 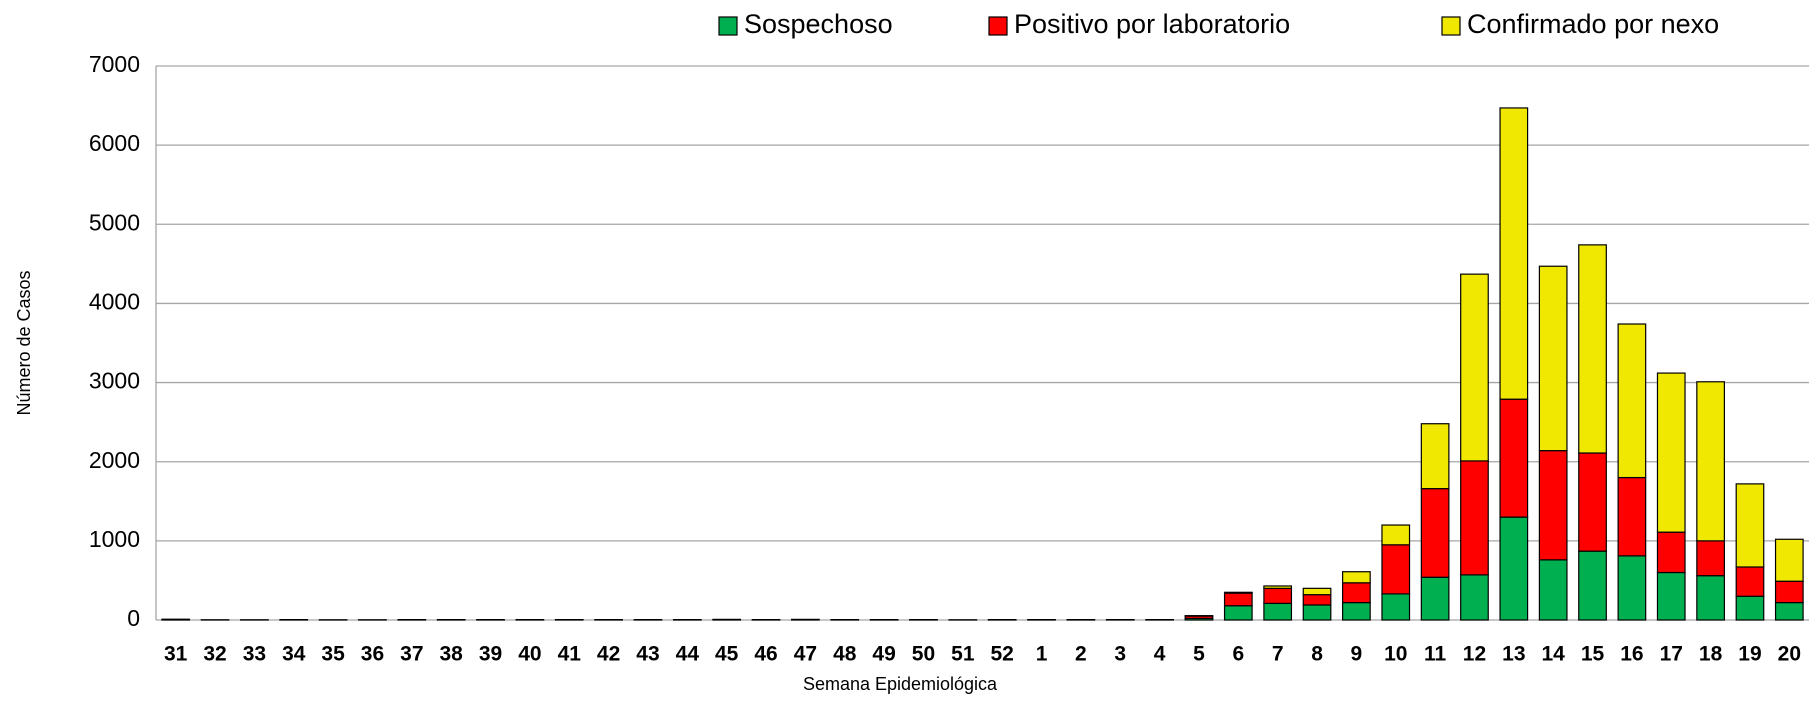 I want to click on x-tick-label: 41, so click(x=570, y=654).